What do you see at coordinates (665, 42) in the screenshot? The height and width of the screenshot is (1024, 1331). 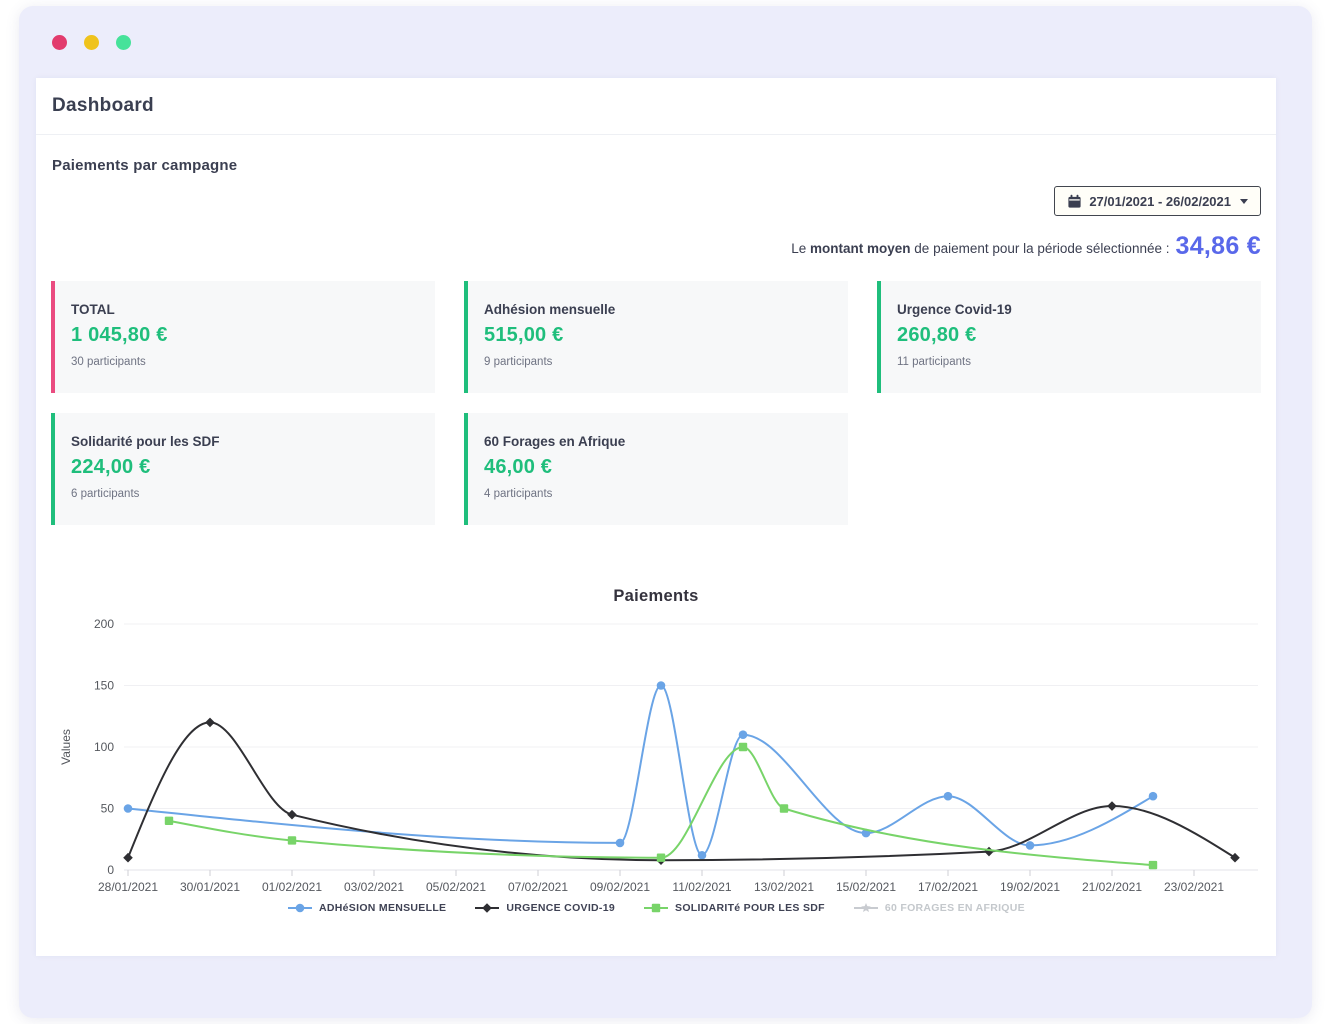 I see `title-bar` at bounding box center [665, 42].